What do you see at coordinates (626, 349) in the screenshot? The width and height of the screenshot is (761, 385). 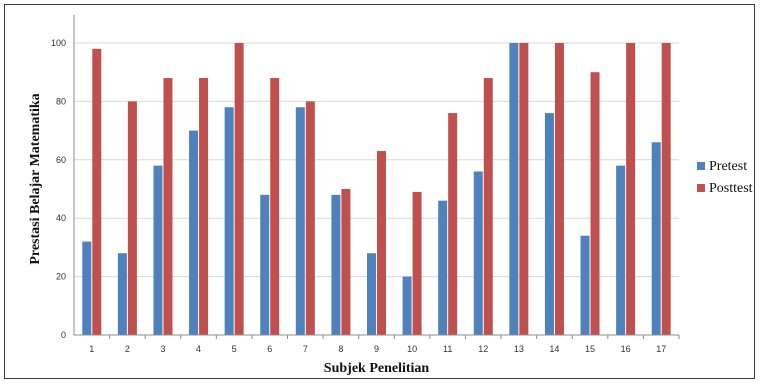 I see `x-tick-label: 16` at bounding box center [626, 349].